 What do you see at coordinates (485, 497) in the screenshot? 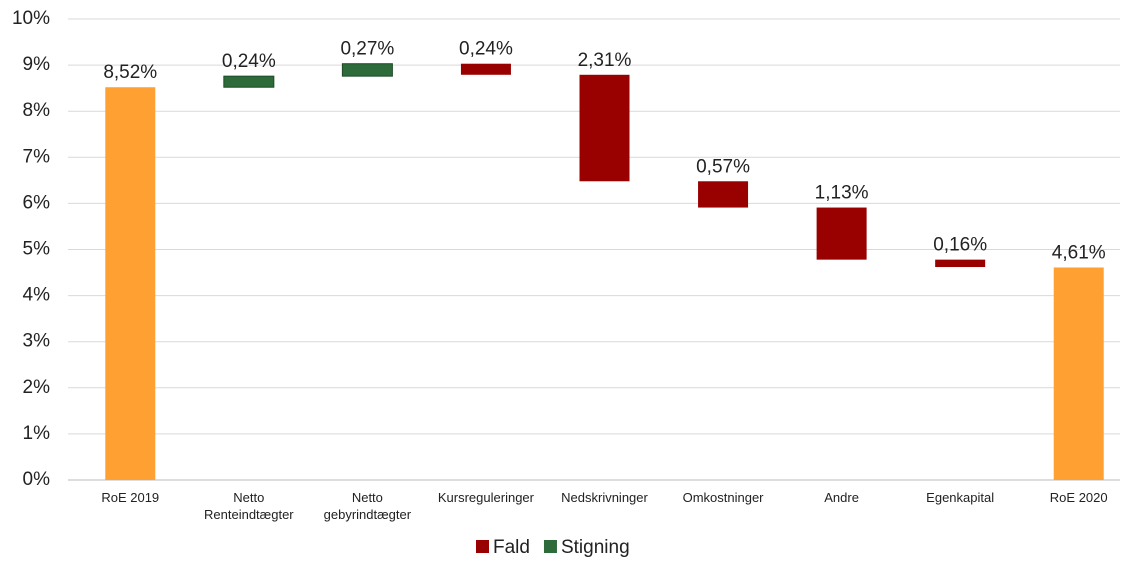
I see `x-tick-label: Kursreguleringer` at bounding box center [485, 497].